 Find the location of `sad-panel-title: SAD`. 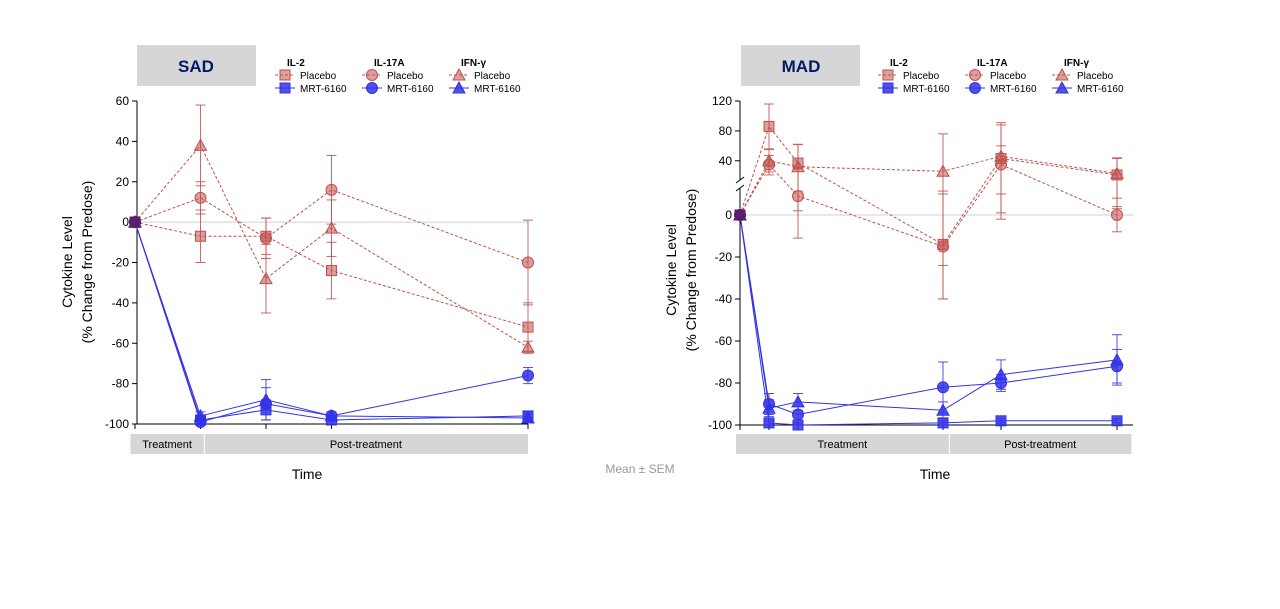

sad-panel-title: SAD is located at coordinates (196, 66).